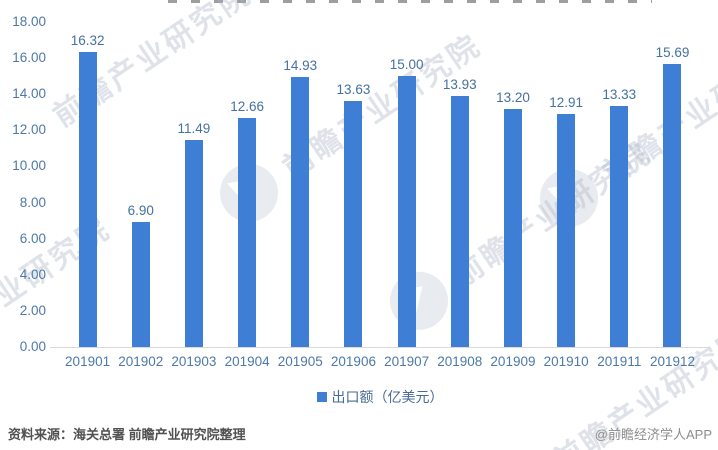  What do you see at coordinates (410, 1) in the screenshot?
I see `cropped-title-remnant` at bounding box center [410, 1].